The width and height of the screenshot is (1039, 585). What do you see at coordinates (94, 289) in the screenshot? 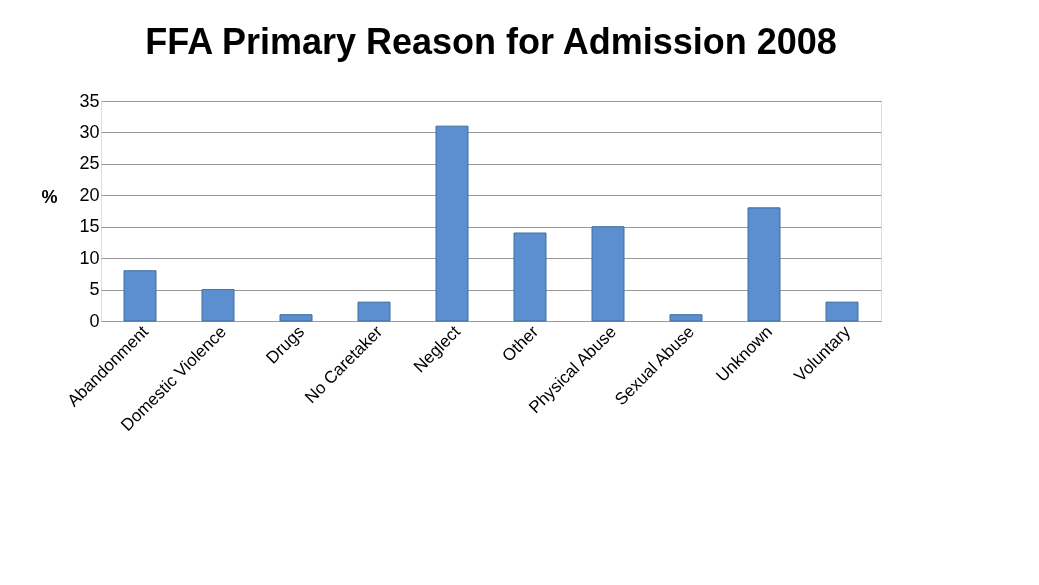
I see `y-tick-label: 5` at bounding box center [94, 289].